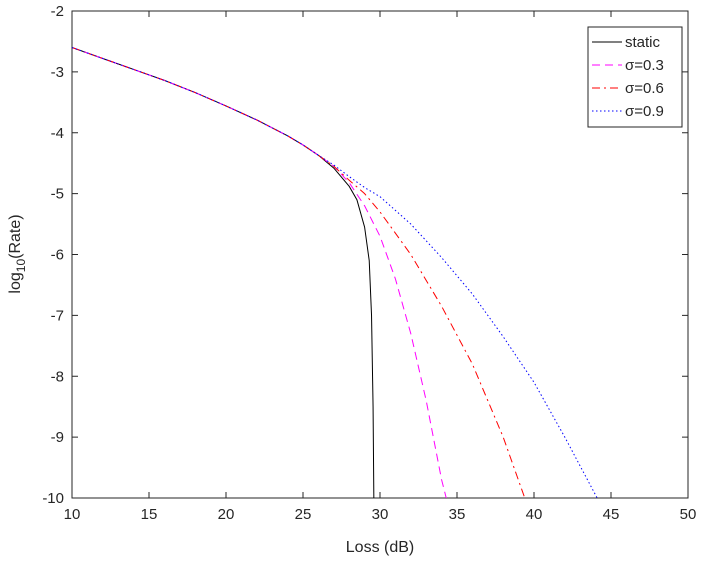 The image size is (706, 565). Describe the element at coordinates (57, 315) in the screenshot. I see `y-tick-label: -7` at that location.